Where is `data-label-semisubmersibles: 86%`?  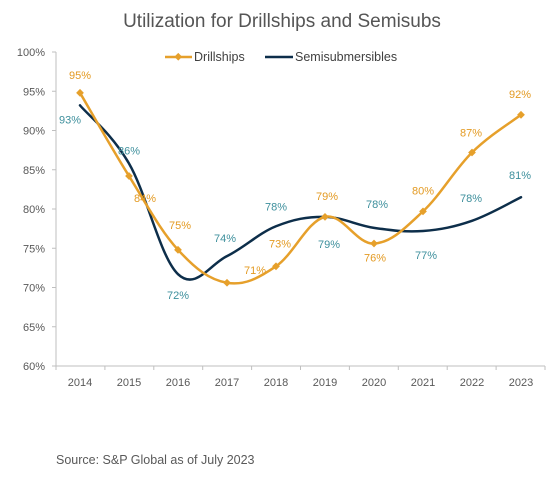 data-label-semisubmersibles: 86% is located at coordinates (129, 151).